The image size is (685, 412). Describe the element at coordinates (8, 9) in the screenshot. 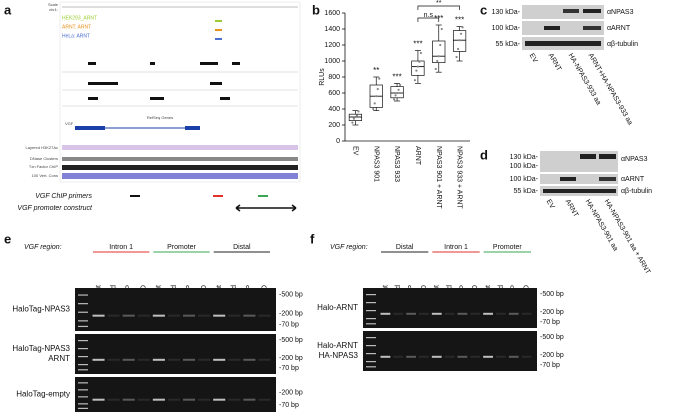

I see `panel-letter: a` at that location.